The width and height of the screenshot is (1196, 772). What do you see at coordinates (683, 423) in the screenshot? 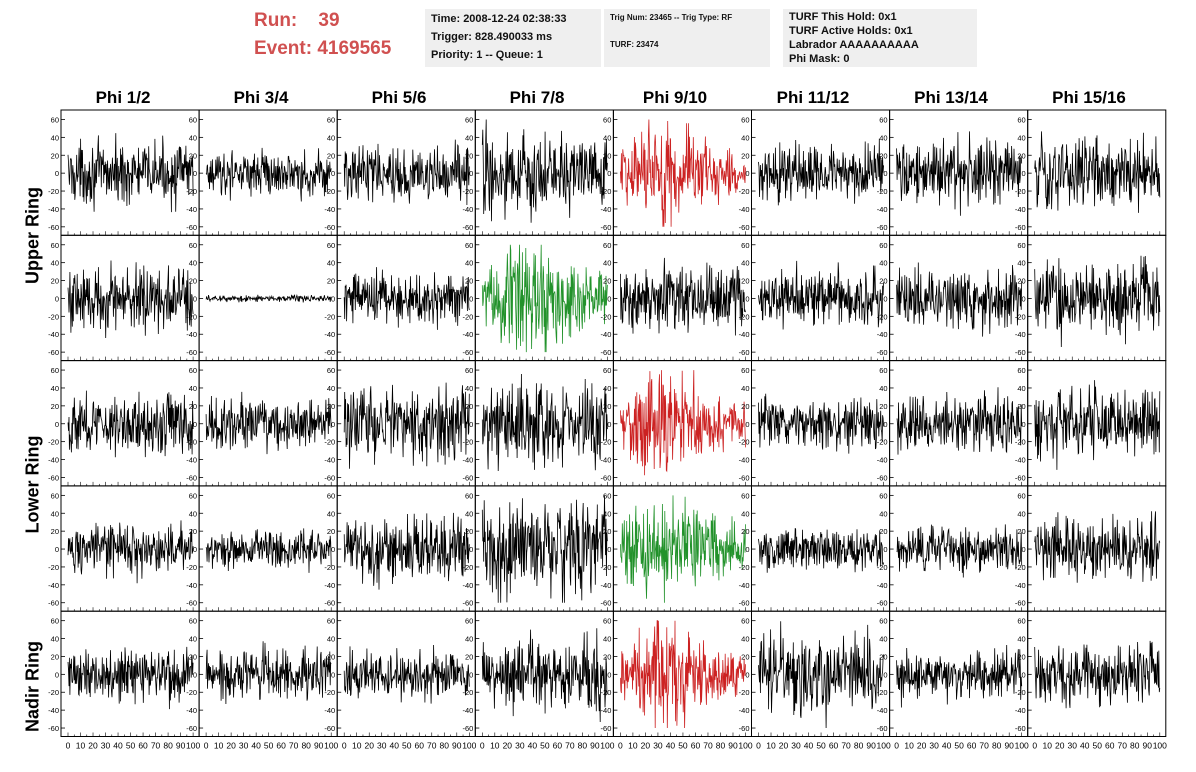
I see `waveform-trace-r2c4` at bounding box center [683, 423].